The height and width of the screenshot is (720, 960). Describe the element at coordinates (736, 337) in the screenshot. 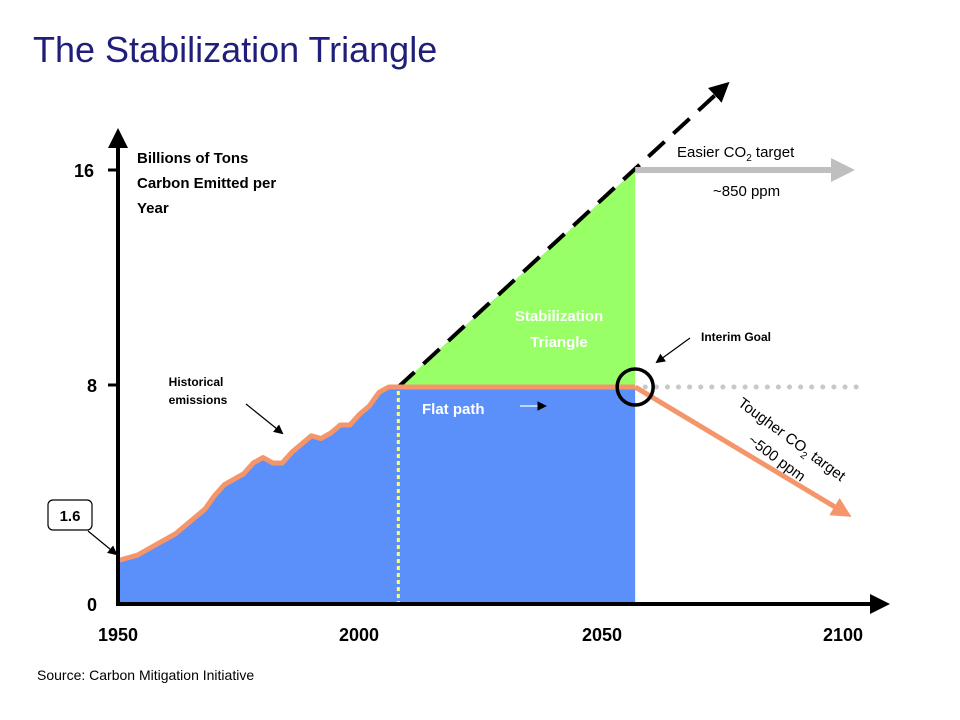

I see `interim-goal-label: Interim Goal` at that location.